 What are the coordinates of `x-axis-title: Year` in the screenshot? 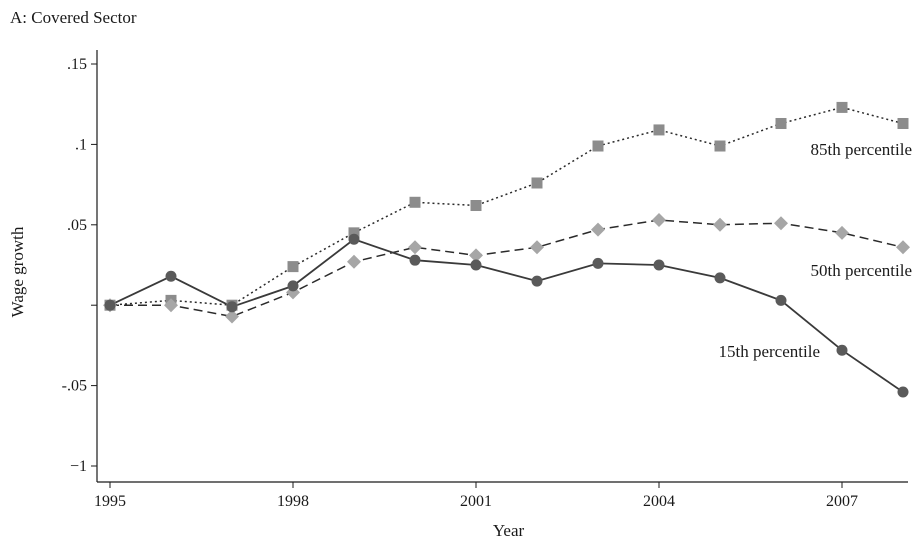 It's located at (509, 530).